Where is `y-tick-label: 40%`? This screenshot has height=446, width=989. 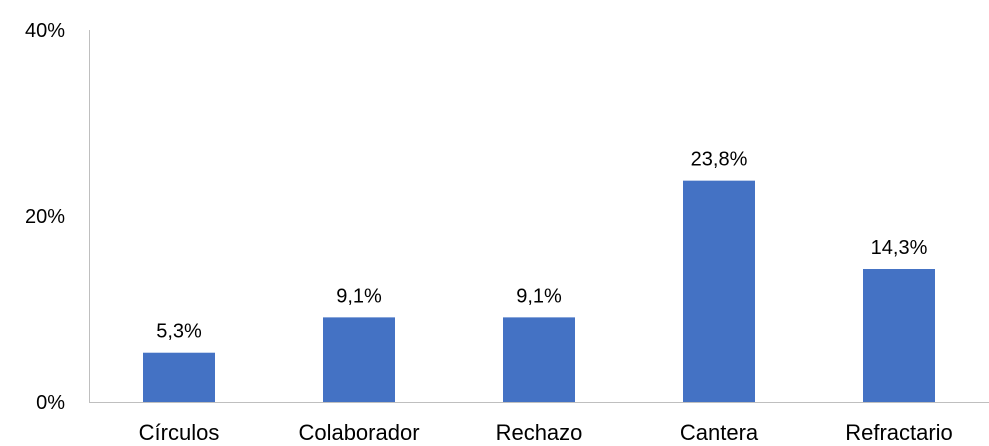
y-tick-label: 40% is located at coordinates (45, 31).